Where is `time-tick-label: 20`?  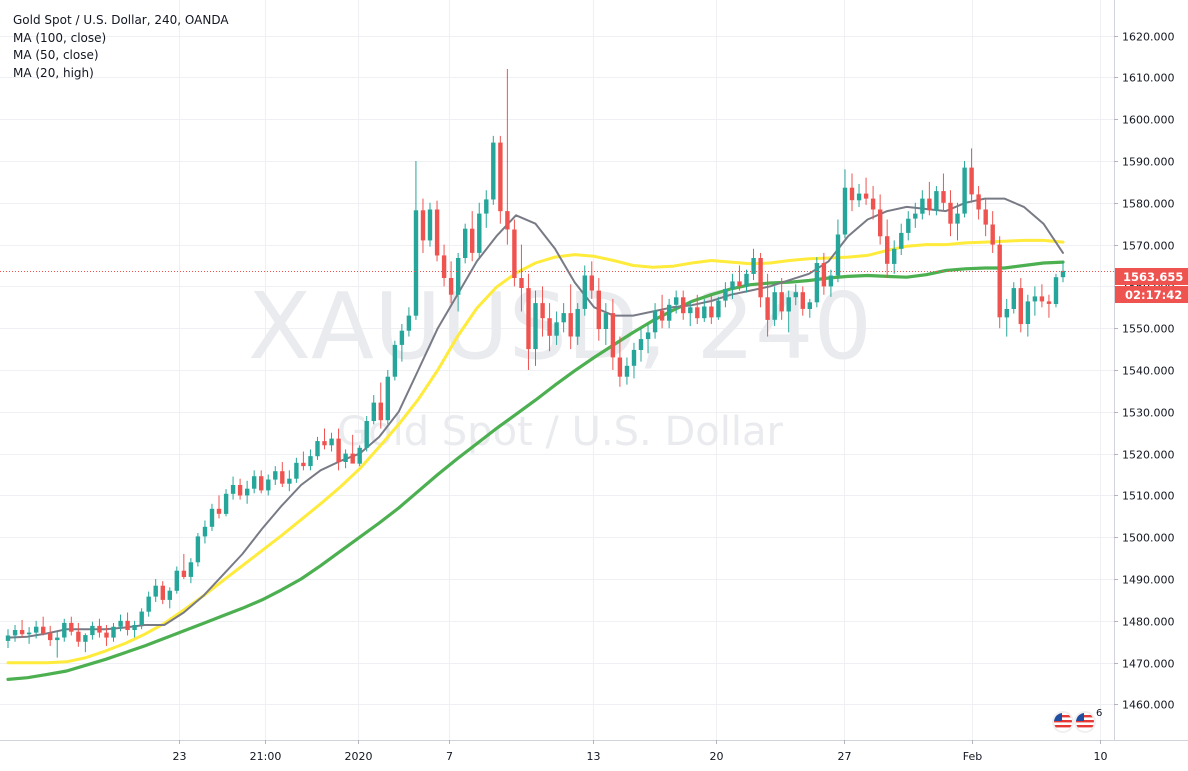
time-tick-label: 20 is located at coordinates (717, 756).